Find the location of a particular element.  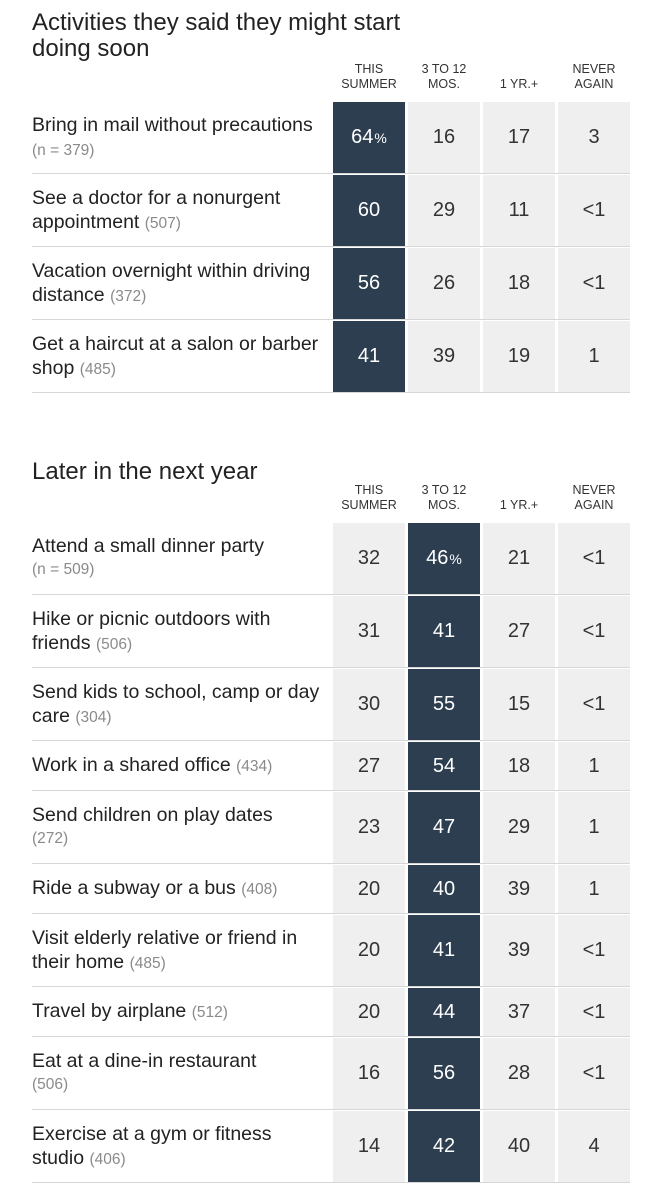

value-cell: 27 is located at coordinates (519, 631).